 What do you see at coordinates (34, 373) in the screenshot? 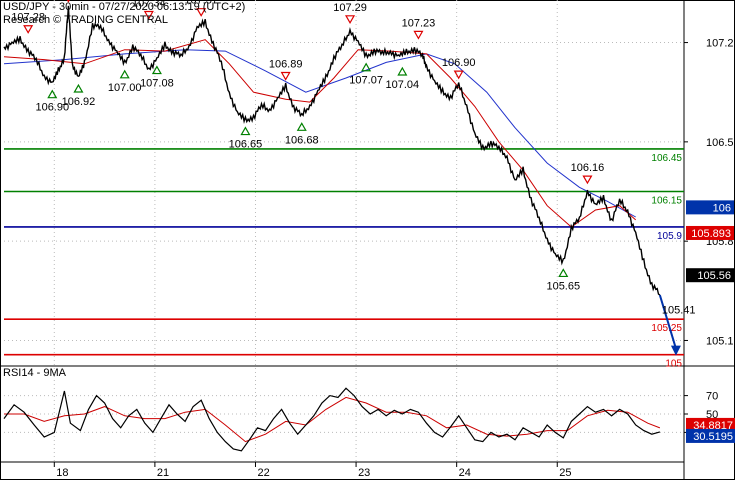
I see `rsi-panel-title: RSI14 - 9MA` at bounding box center [34, 373].